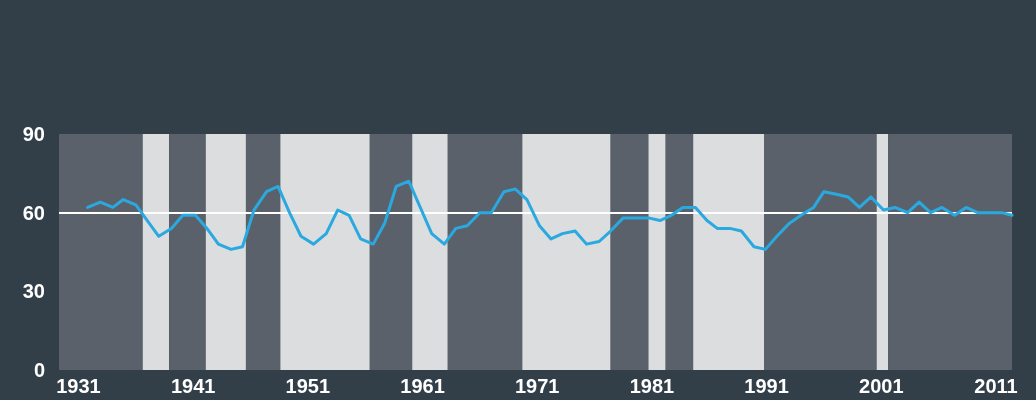 The height and width of the screenshot is (400, 1036). I want to click on x-tick-label: 1951, so click(308, 386).